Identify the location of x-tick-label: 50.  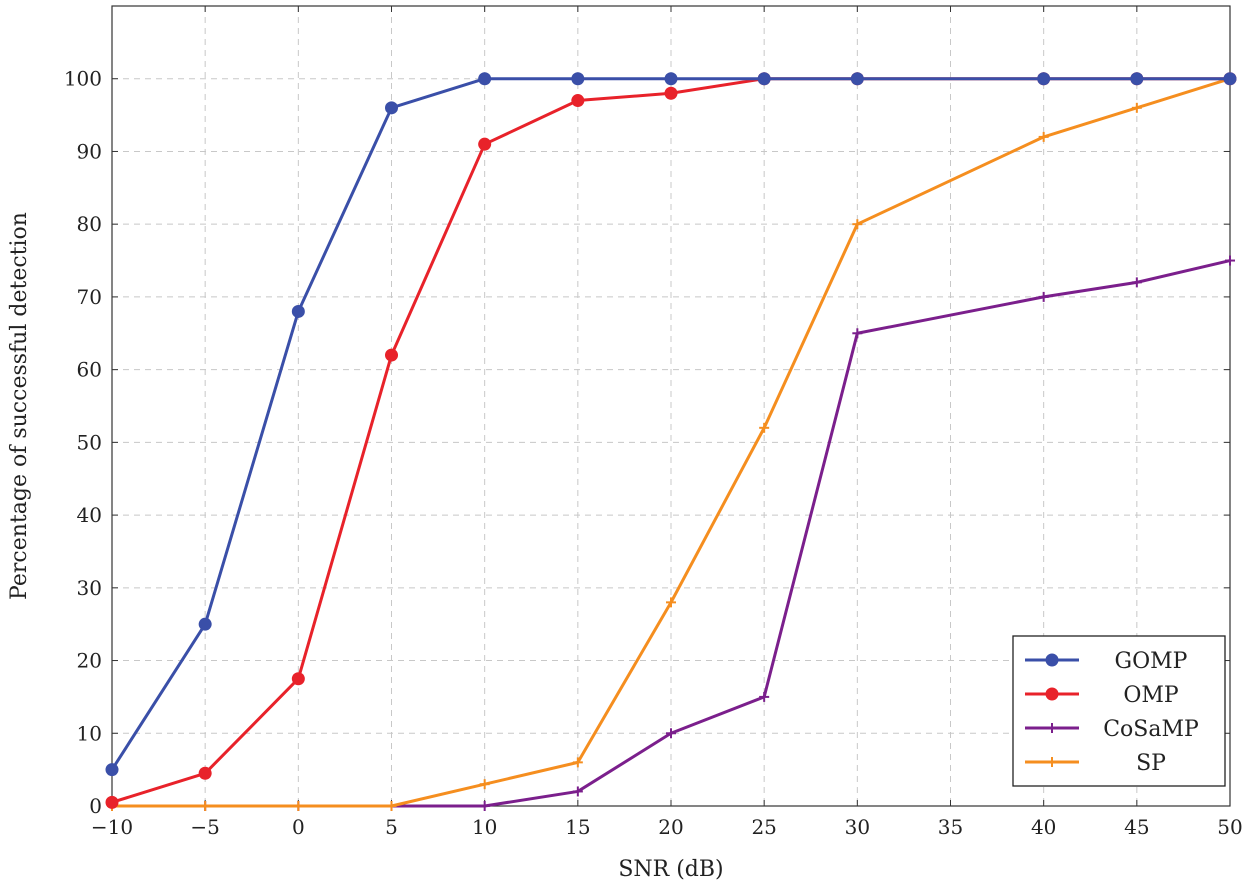
(1229, 827).